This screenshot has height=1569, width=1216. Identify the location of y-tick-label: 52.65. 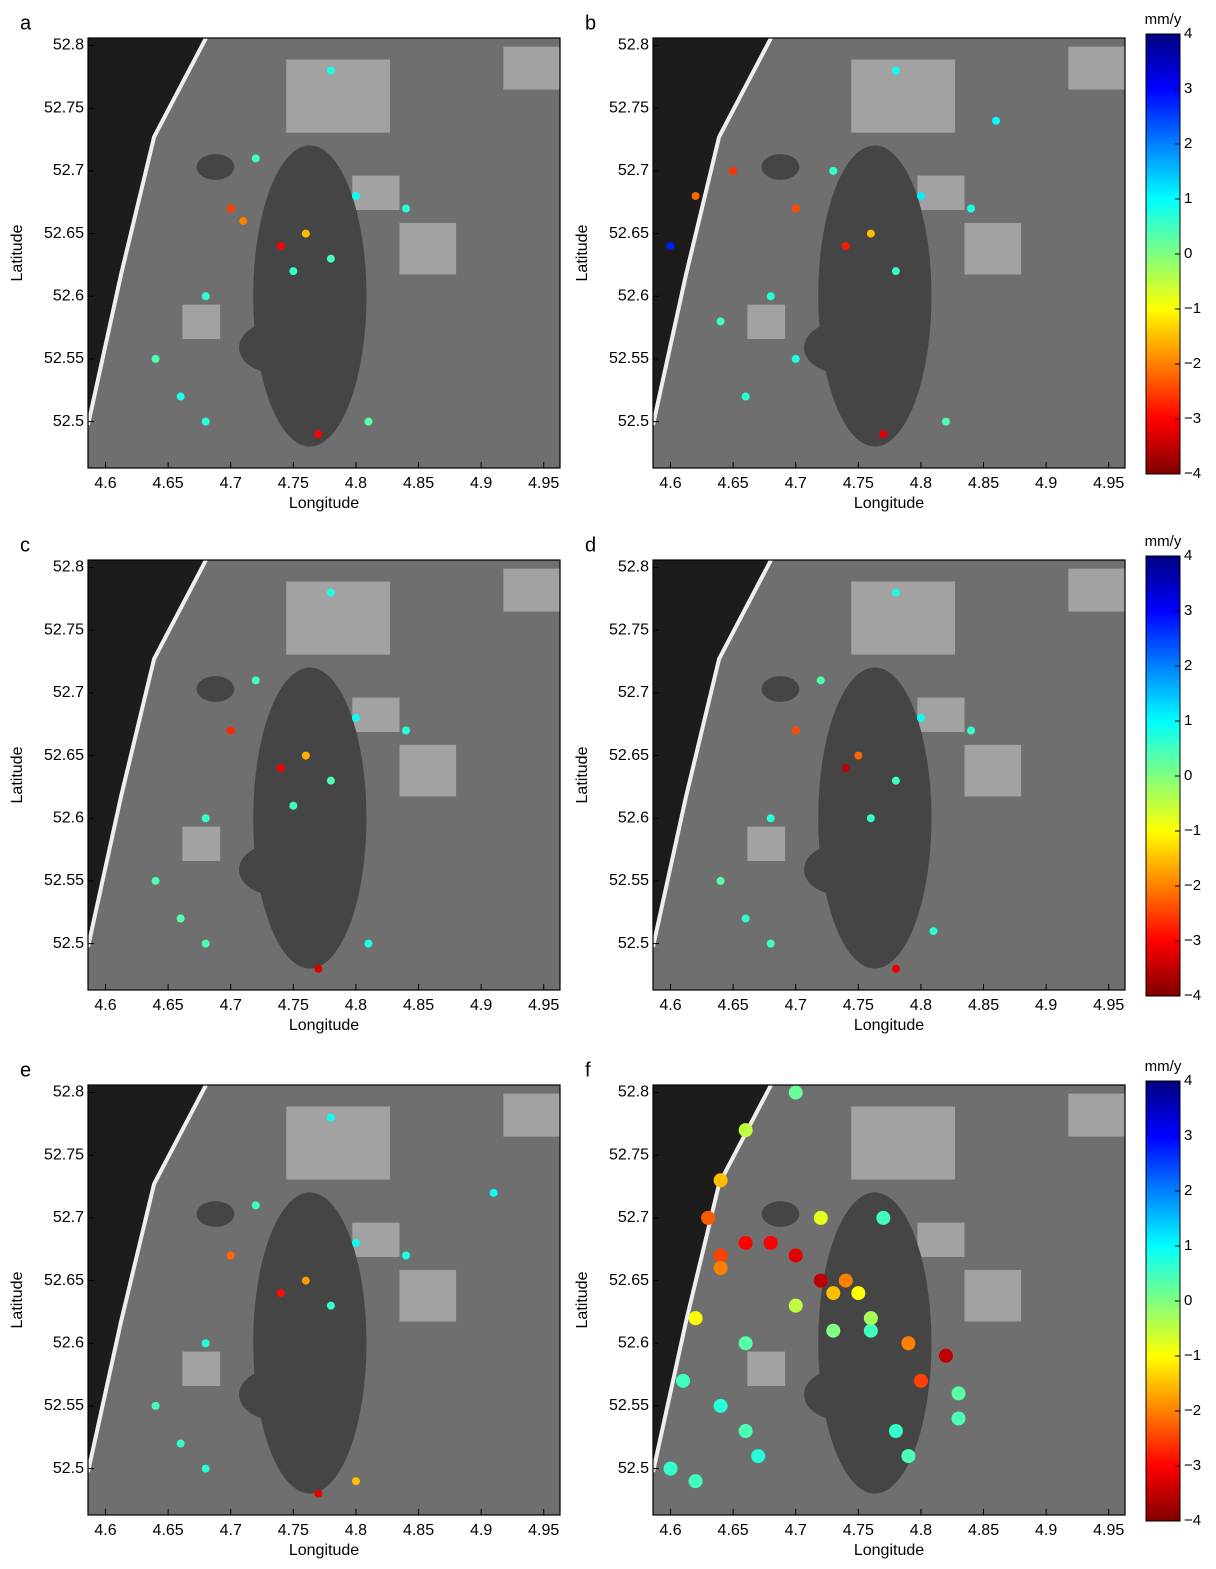
(64, 755).